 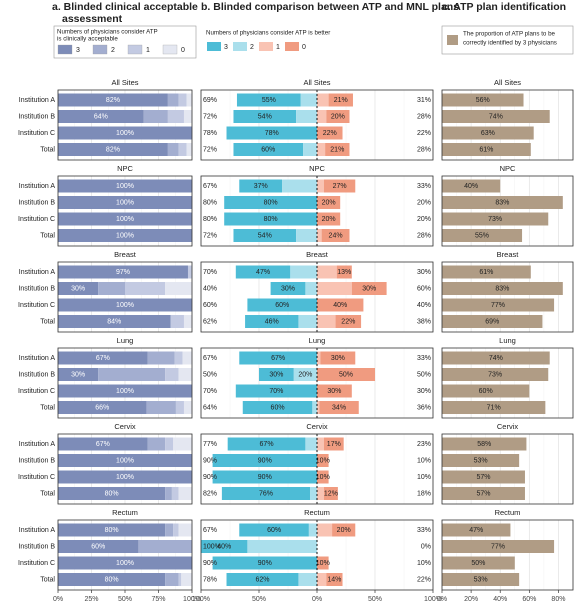 What do you see at coordinates (125, 7) in the screenshot?
I see `panel-title: a. Blinded clinical acceptable` at bounding box center [125, 7].